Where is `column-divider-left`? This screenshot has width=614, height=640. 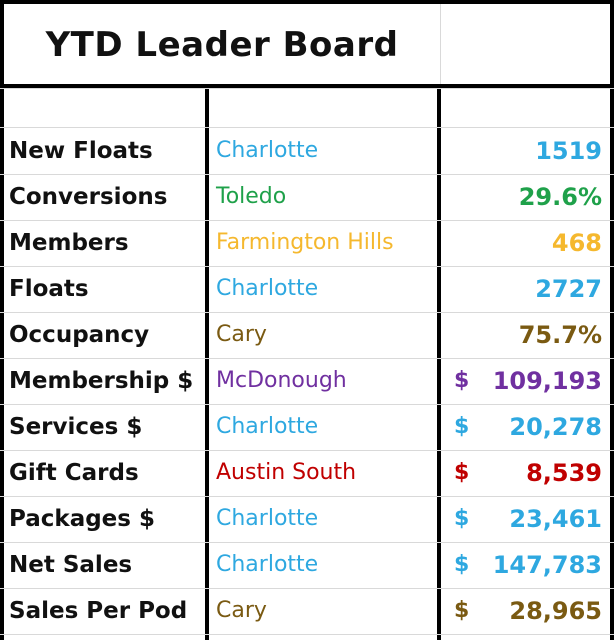
column-divider-left is located at coordinates (207, 364).